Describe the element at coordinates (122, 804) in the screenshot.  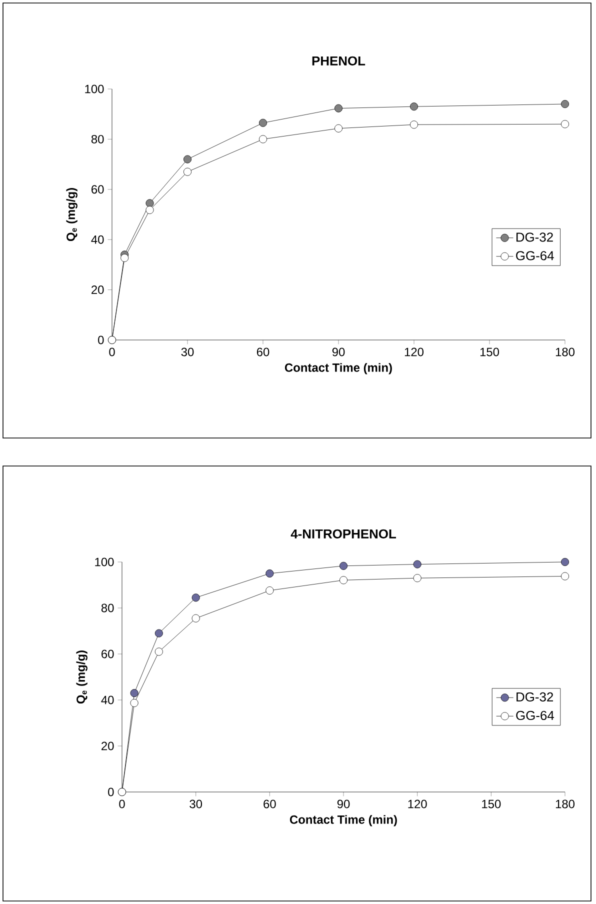
I see `x-tick-label: 0` at that location.